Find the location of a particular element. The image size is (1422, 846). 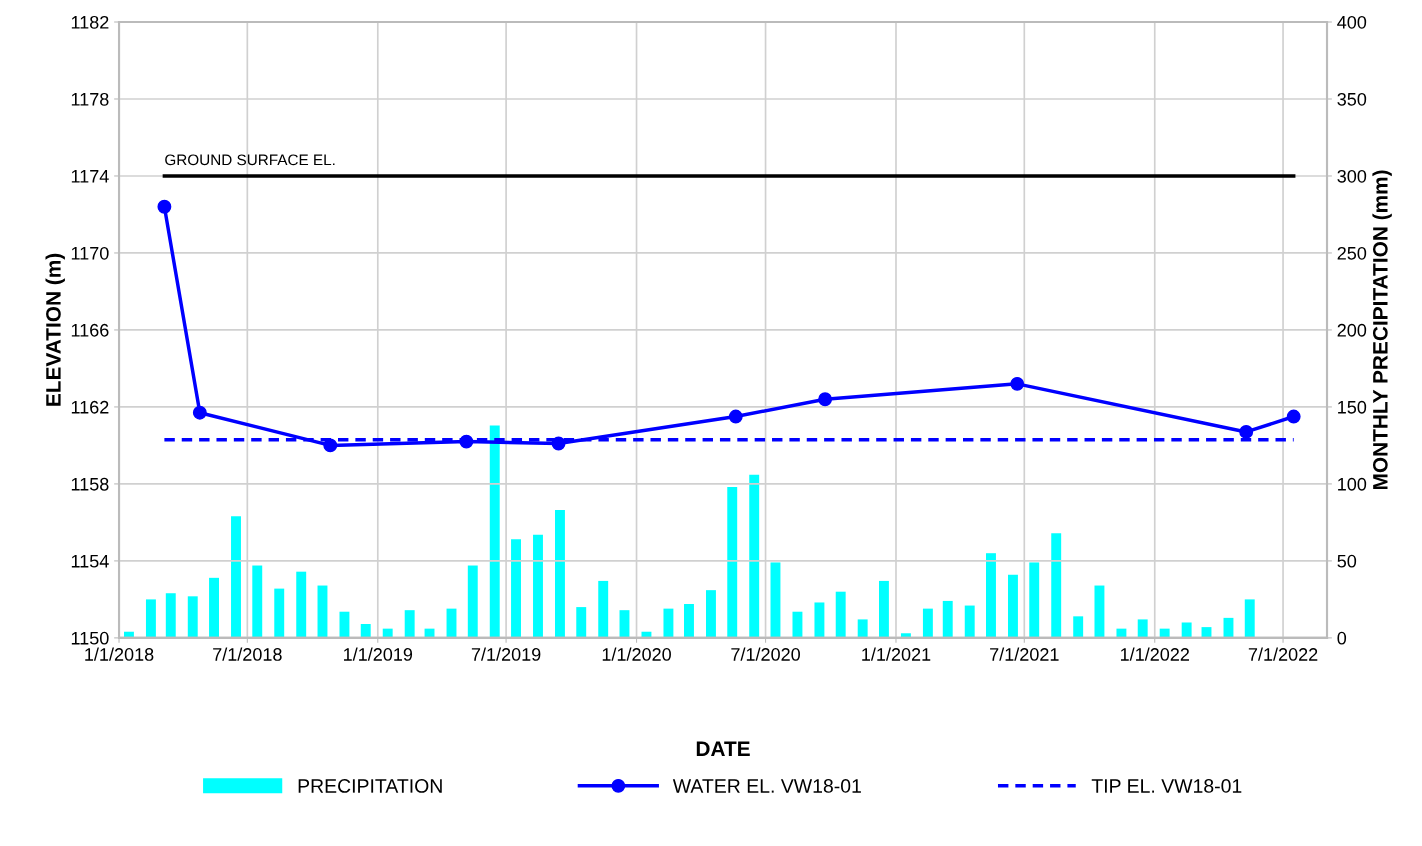

y-tick-label: 1154 is located at coordinates (90, 561).